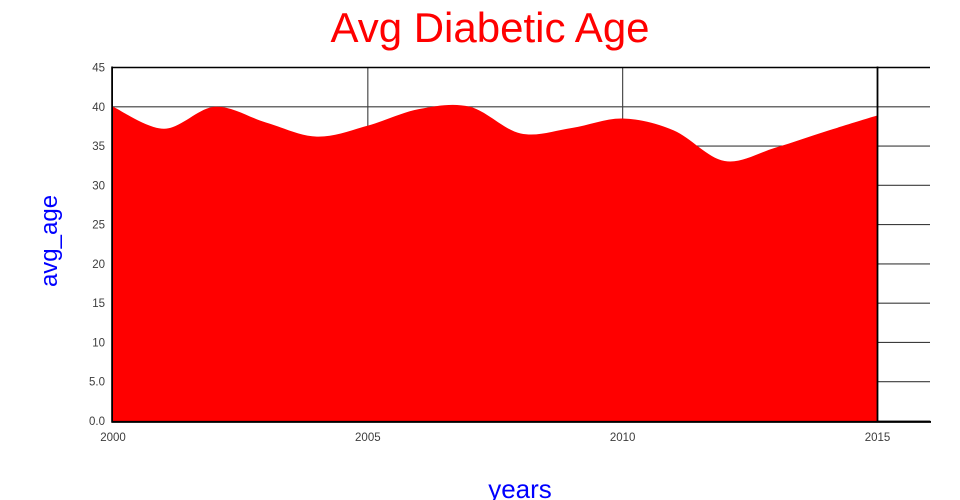 The image size is (960, 500). What do you see at coordinates (98, 304) in the screenshot?
I see `y-tick-label: 15` at bounding box center [98, 304].